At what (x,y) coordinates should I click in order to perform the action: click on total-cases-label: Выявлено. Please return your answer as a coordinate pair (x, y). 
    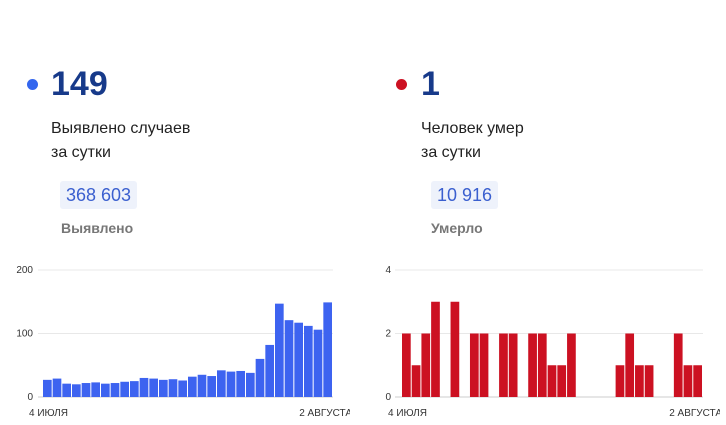
    Looking at the image, I should click on (97, 228).